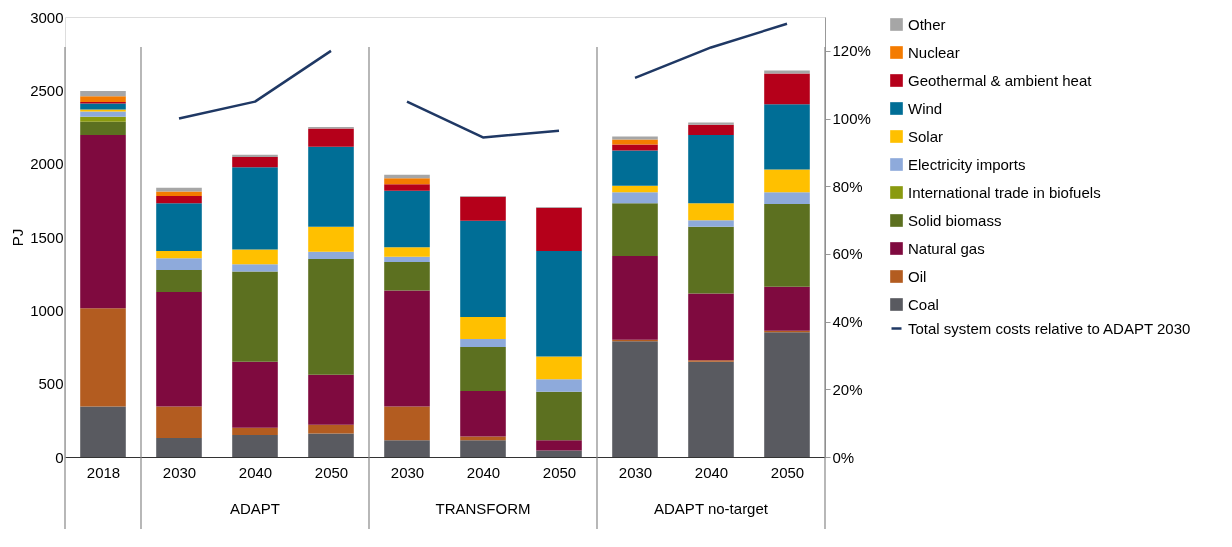  What do you see at coordinates (923, 304) in the screenshot?
I see `legend-label: Coal` at bounding box center [923, 304].